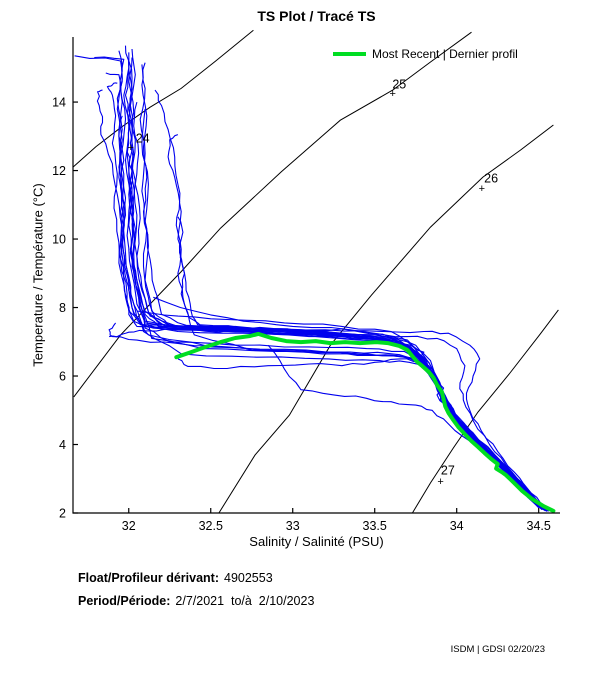 This screenshot has height=675, width=611. I want to click on y-tick-label: 12, so click(59, 171).